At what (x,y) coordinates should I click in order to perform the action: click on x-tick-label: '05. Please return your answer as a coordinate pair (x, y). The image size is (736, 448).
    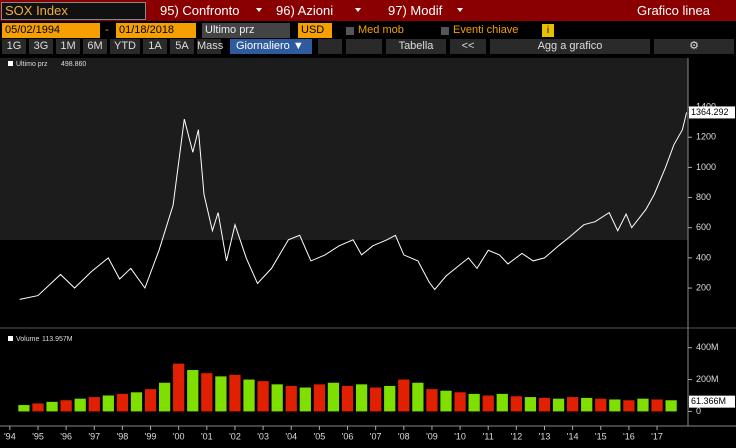
    Looking at the image, I should click on (320, 436).